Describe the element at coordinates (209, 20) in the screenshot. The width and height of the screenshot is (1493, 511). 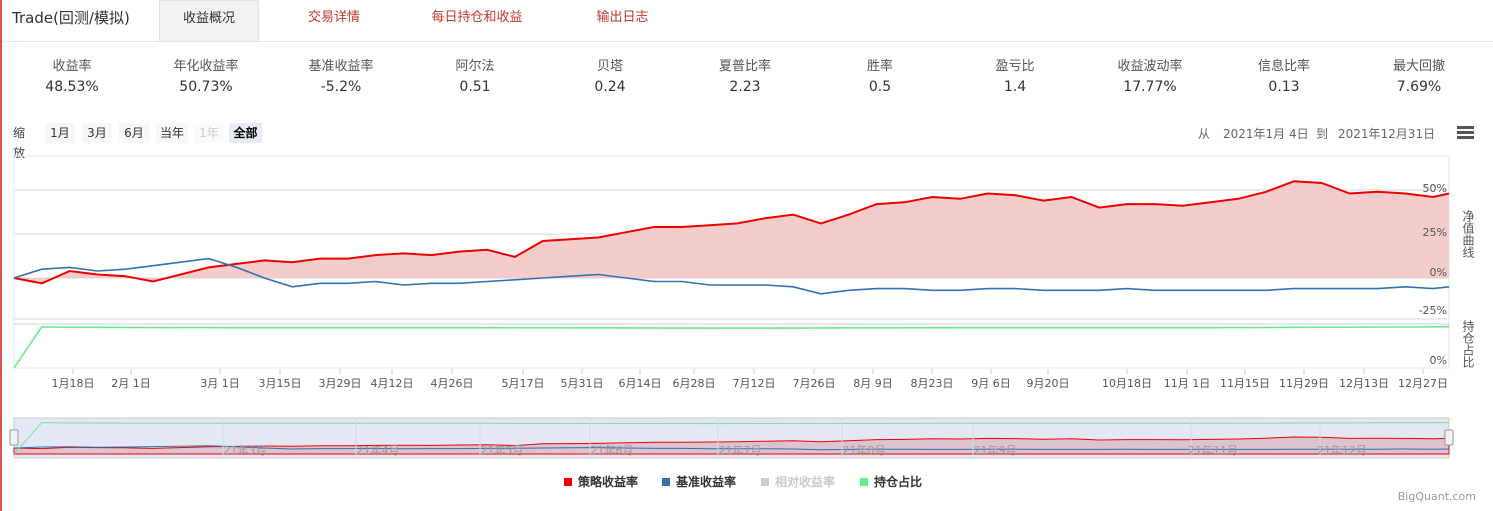
I see `tab-return-overview: 收益概况` at that location.